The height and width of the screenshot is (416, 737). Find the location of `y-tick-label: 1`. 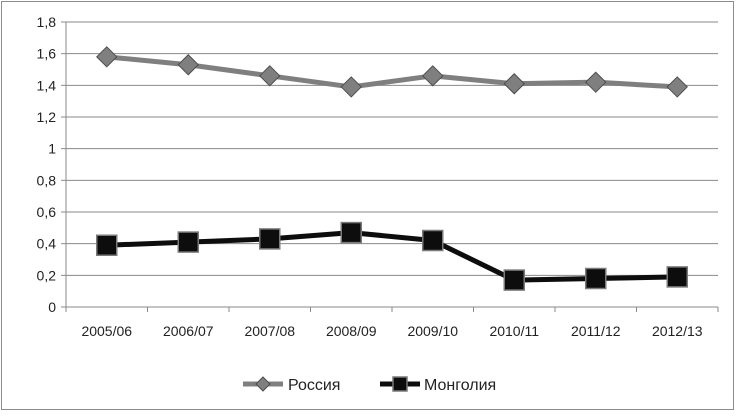

y-tick-label: 1 is located at coordinates (52, 149).